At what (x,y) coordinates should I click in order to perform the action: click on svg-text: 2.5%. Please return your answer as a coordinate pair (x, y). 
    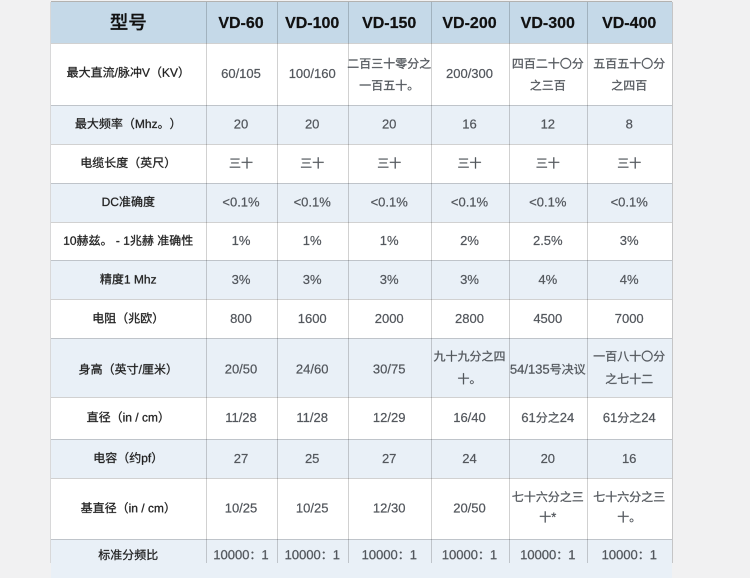
    Looking at the image, I should click on (548, 240).